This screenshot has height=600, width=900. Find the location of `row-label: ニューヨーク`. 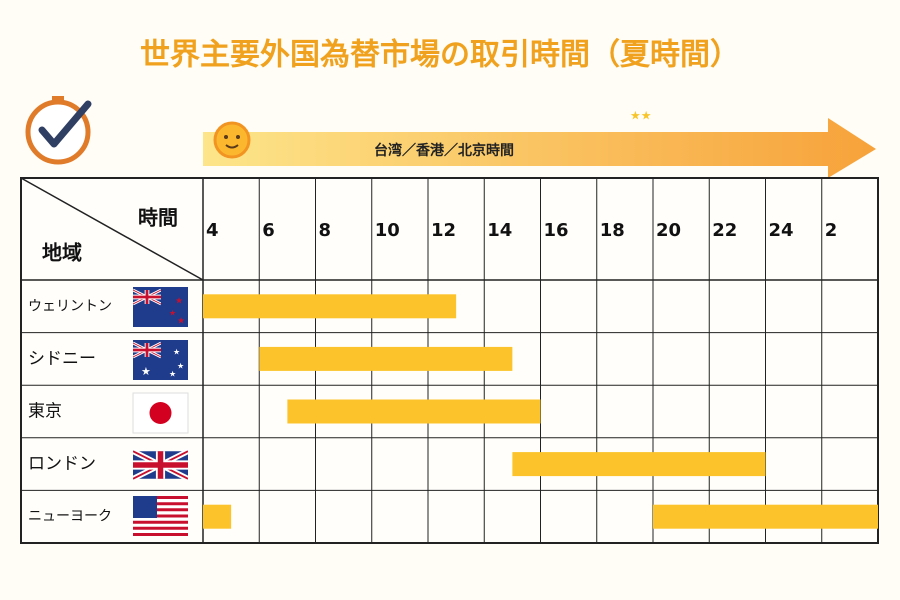

row-label: ニューヨーク is located at coordinates (70, 517).